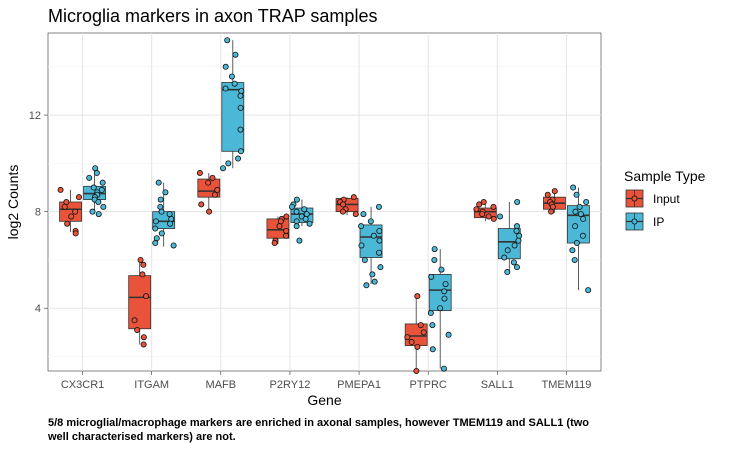  What do you see at coordinates (658, 222) in the screenshot?
I see `legend-label-ip: IP` at bounding box center [658, 222].